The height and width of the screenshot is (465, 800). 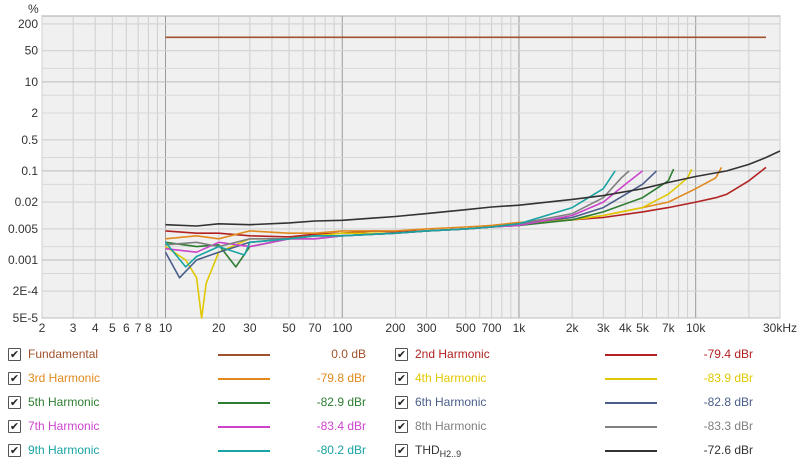 I want to click on legend-value: -83.3 dBr, so click(x=728, y=426).